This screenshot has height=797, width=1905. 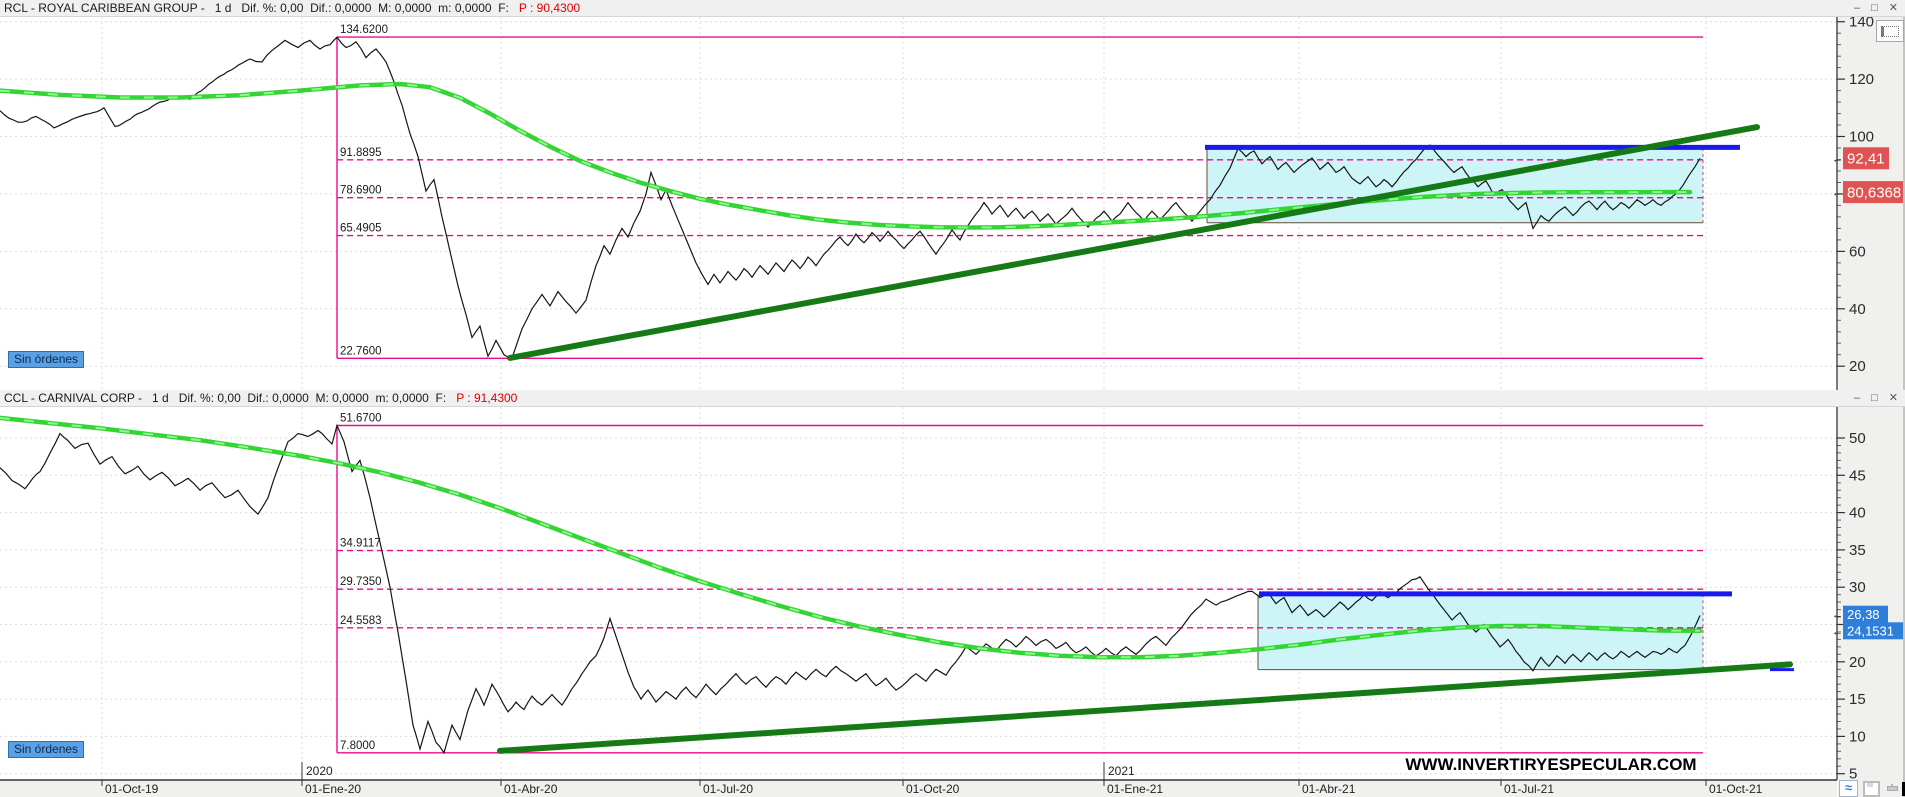 What do you see at coordinates (361, 419) in the screenshot?
I see `level-label: 51.6700` at bounding box center [361, 419].